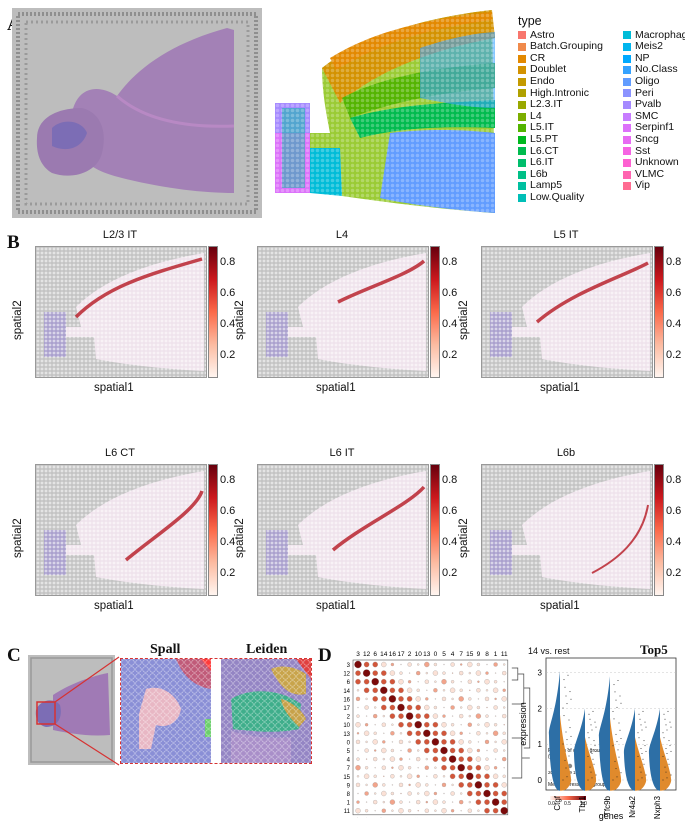 This screenshot has height=824, width=685. Describe the element at coordinates (546, 104) in the screenshot. I see `legend-label: L2.3.IT` at that location.